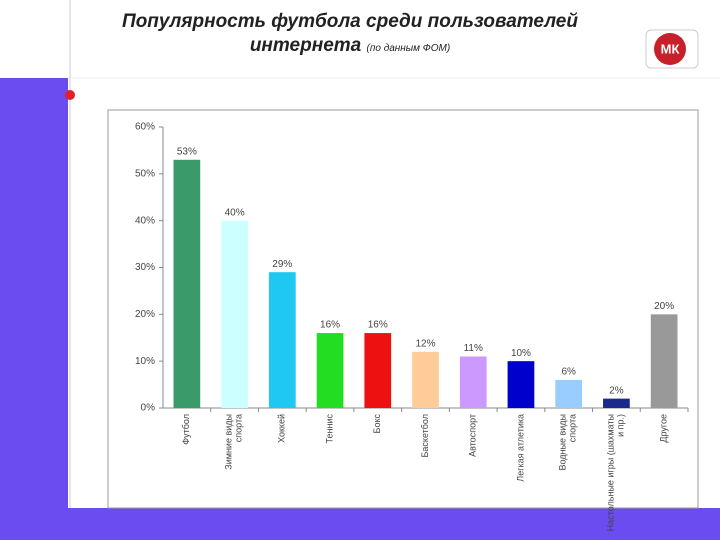 The image size is (720, 540). Describe the element at coordinates (568, 372) in the screenshot. I see `value-label: 6%` at that location.